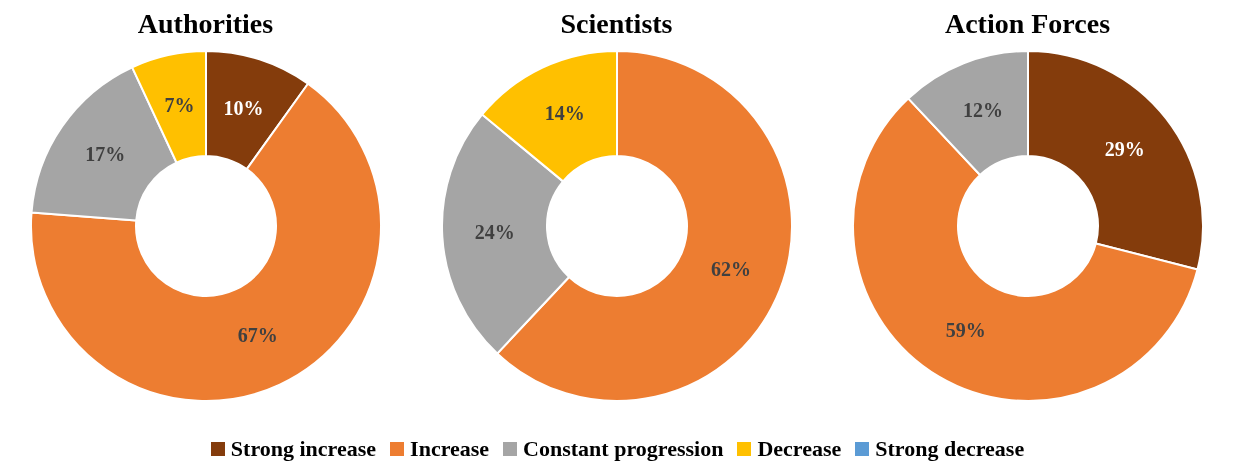 The width and height of the screenshot is (1235, 468). What do you see at coordinates (965, 329) in the screenshot?
I see `data-label: 59%` at bounding box center [965, 329].